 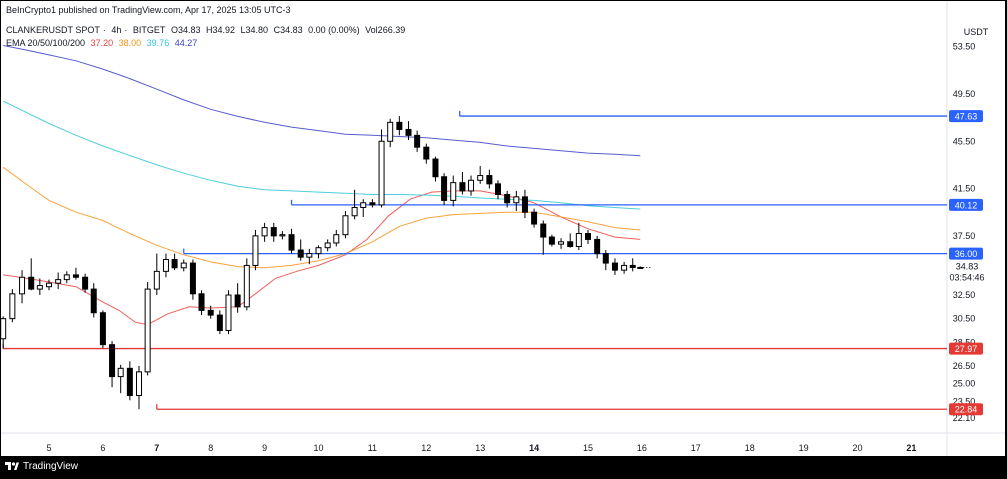 I want to click on last-price-label: 34.83, so click(x=967, y=266).